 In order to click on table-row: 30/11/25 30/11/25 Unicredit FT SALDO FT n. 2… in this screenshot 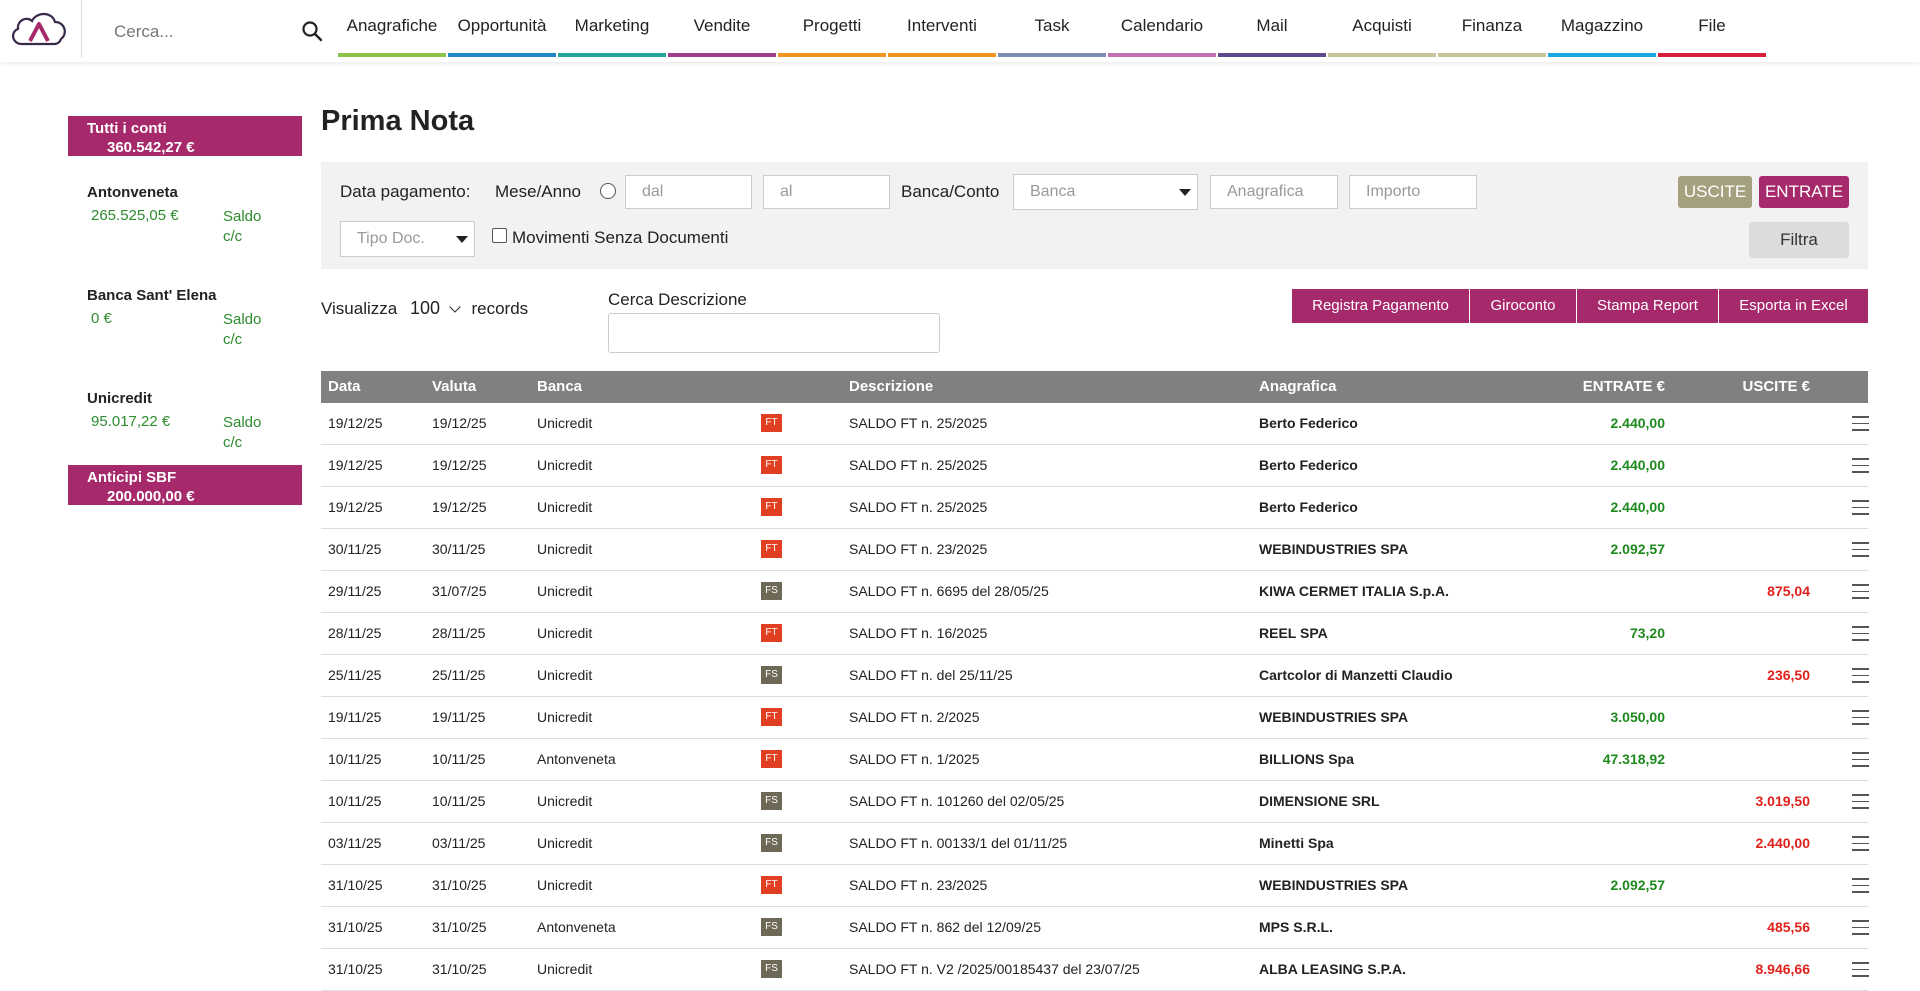, I will do `click(1095, 550)`.